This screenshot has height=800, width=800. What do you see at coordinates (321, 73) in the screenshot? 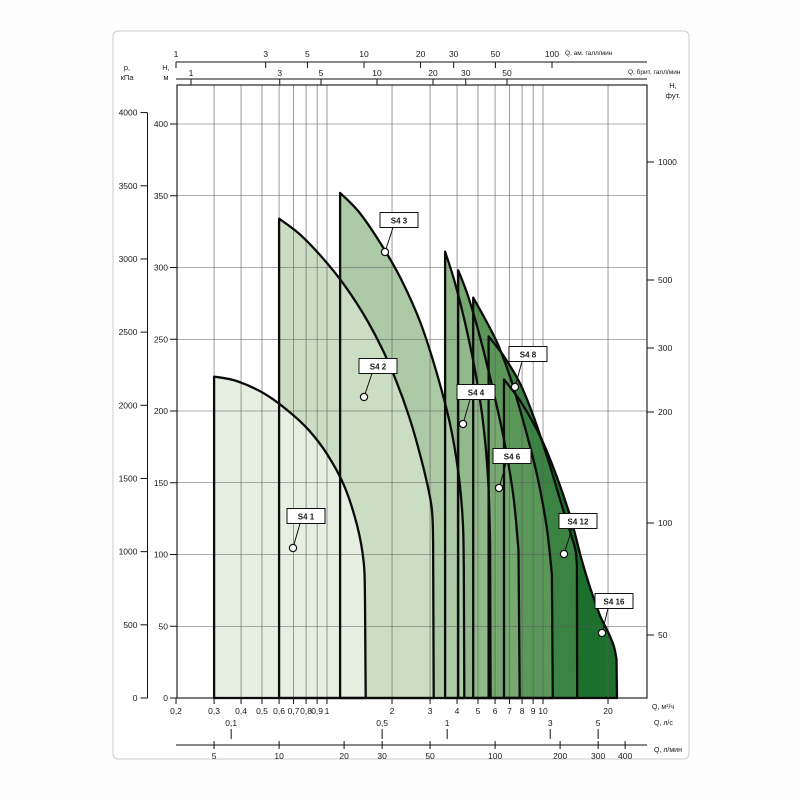
I see `axis-top-ukgpm-tick-label: 5` at bounding box center [321, 73].